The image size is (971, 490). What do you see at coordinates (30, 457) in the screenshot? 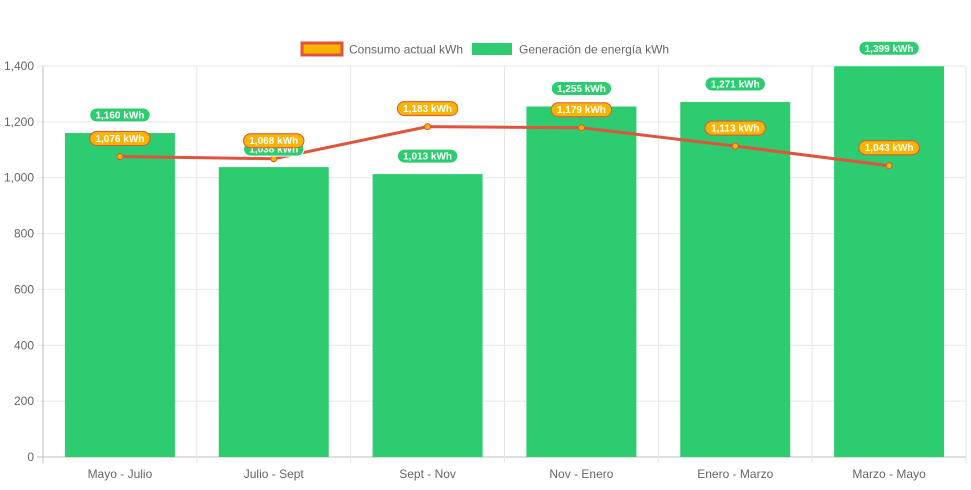
I see `y-tick-label: 0` at bounding box center [30, 457].